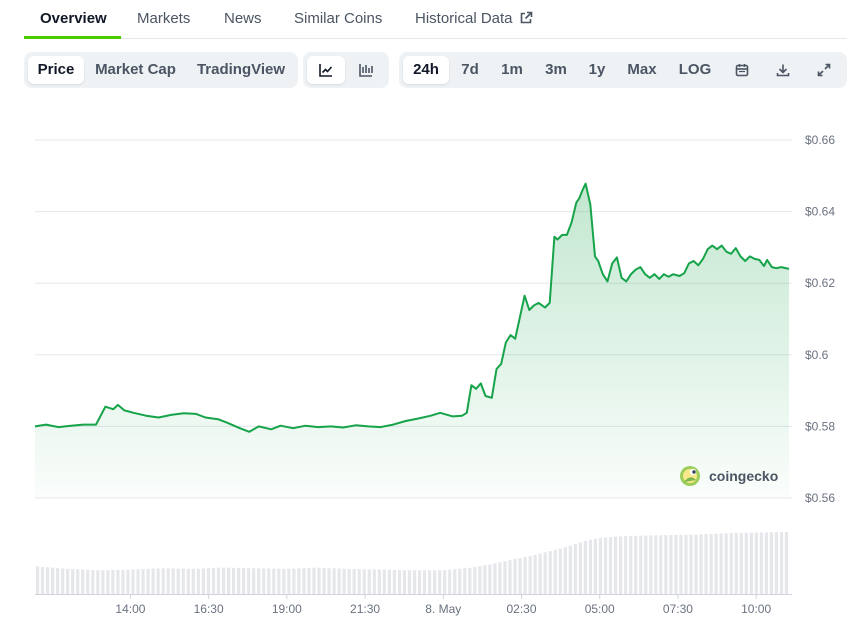 This screenshot has height=628, width=847. I want to click on range-1y-button: 1y, so click(597, 69).